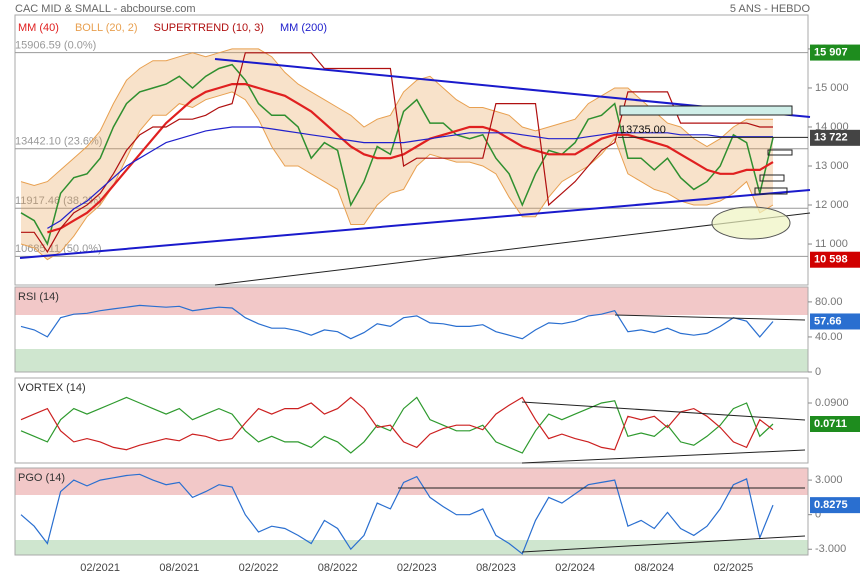 The width and height of the screenshot is (860, 580). Describe the element at coordinates (41, 478) in the screenshot. I see `panel-title: PGO (14)` at that location.